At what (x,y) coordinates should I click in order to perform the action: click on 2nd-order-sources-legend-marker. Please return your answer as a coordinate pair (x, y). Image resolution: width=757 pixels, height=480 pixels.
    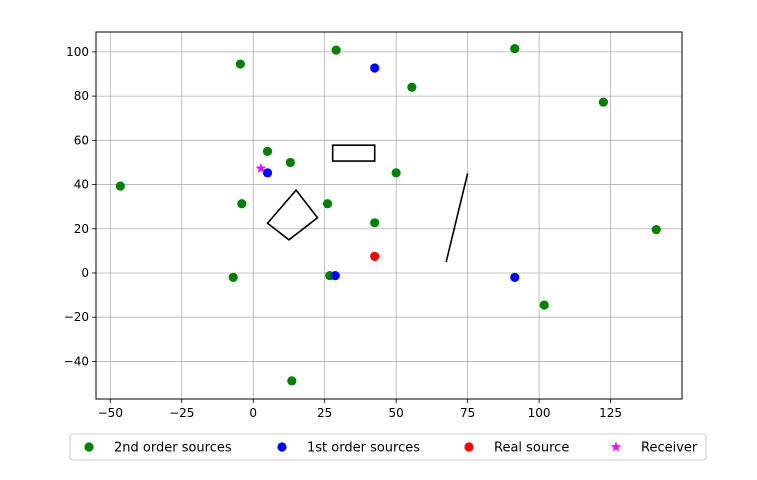
    Looking at the image, I should click on (89, 447).